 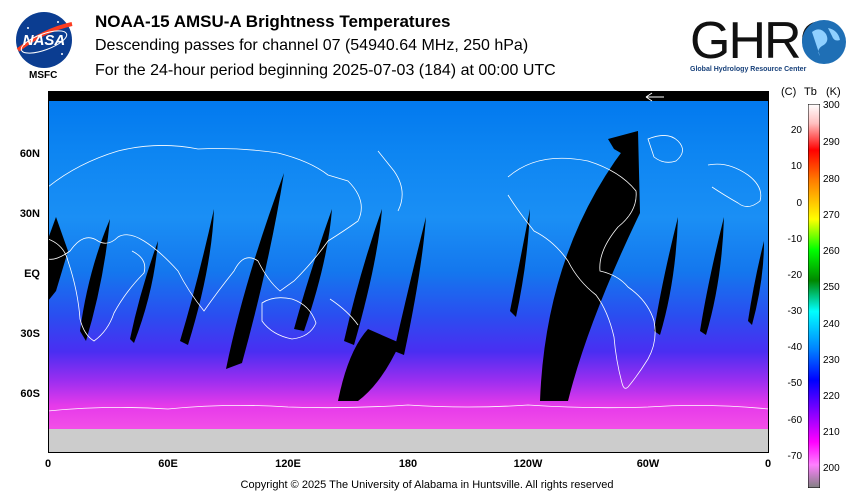 I want to click on kelvin-tick-280: 280, so click(x=831, y=179).